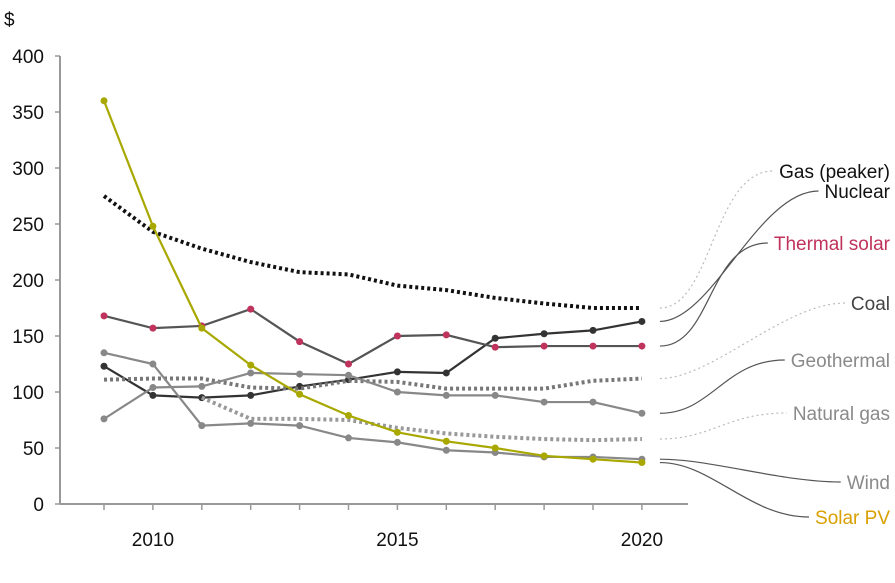 The width and height of the screenshot is (895, 583). Describe the element at coordinates (28, 57) in the screenshot. I see `y-tick-label: 400` at that location.